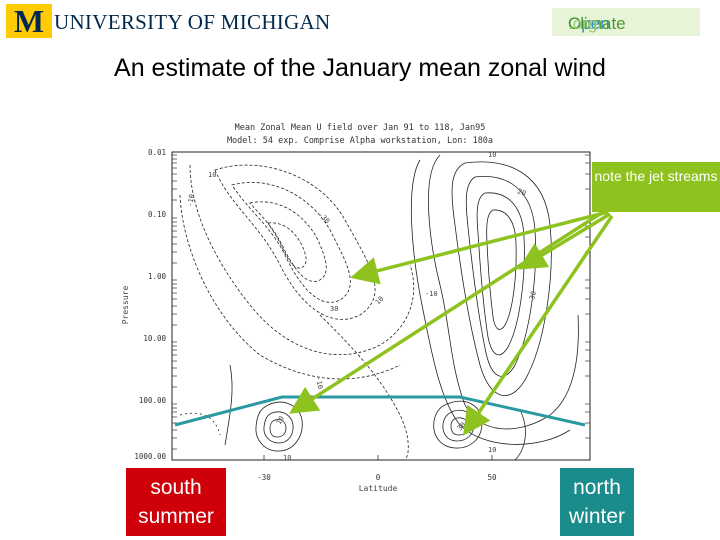 The height and width of the screenshot is (540, 720). Describe the element at coordinates (157, 152) in the screenshot. I see `y-tick-label: 0.01` at that location.